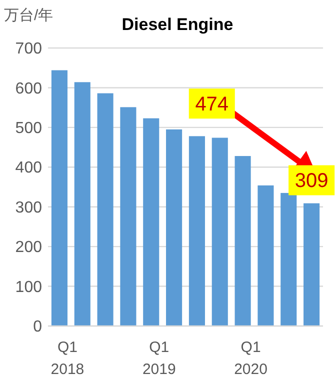 The height and width of the screenshot is (388, 335). I want to click on annotation: 309, so click(311, 181).